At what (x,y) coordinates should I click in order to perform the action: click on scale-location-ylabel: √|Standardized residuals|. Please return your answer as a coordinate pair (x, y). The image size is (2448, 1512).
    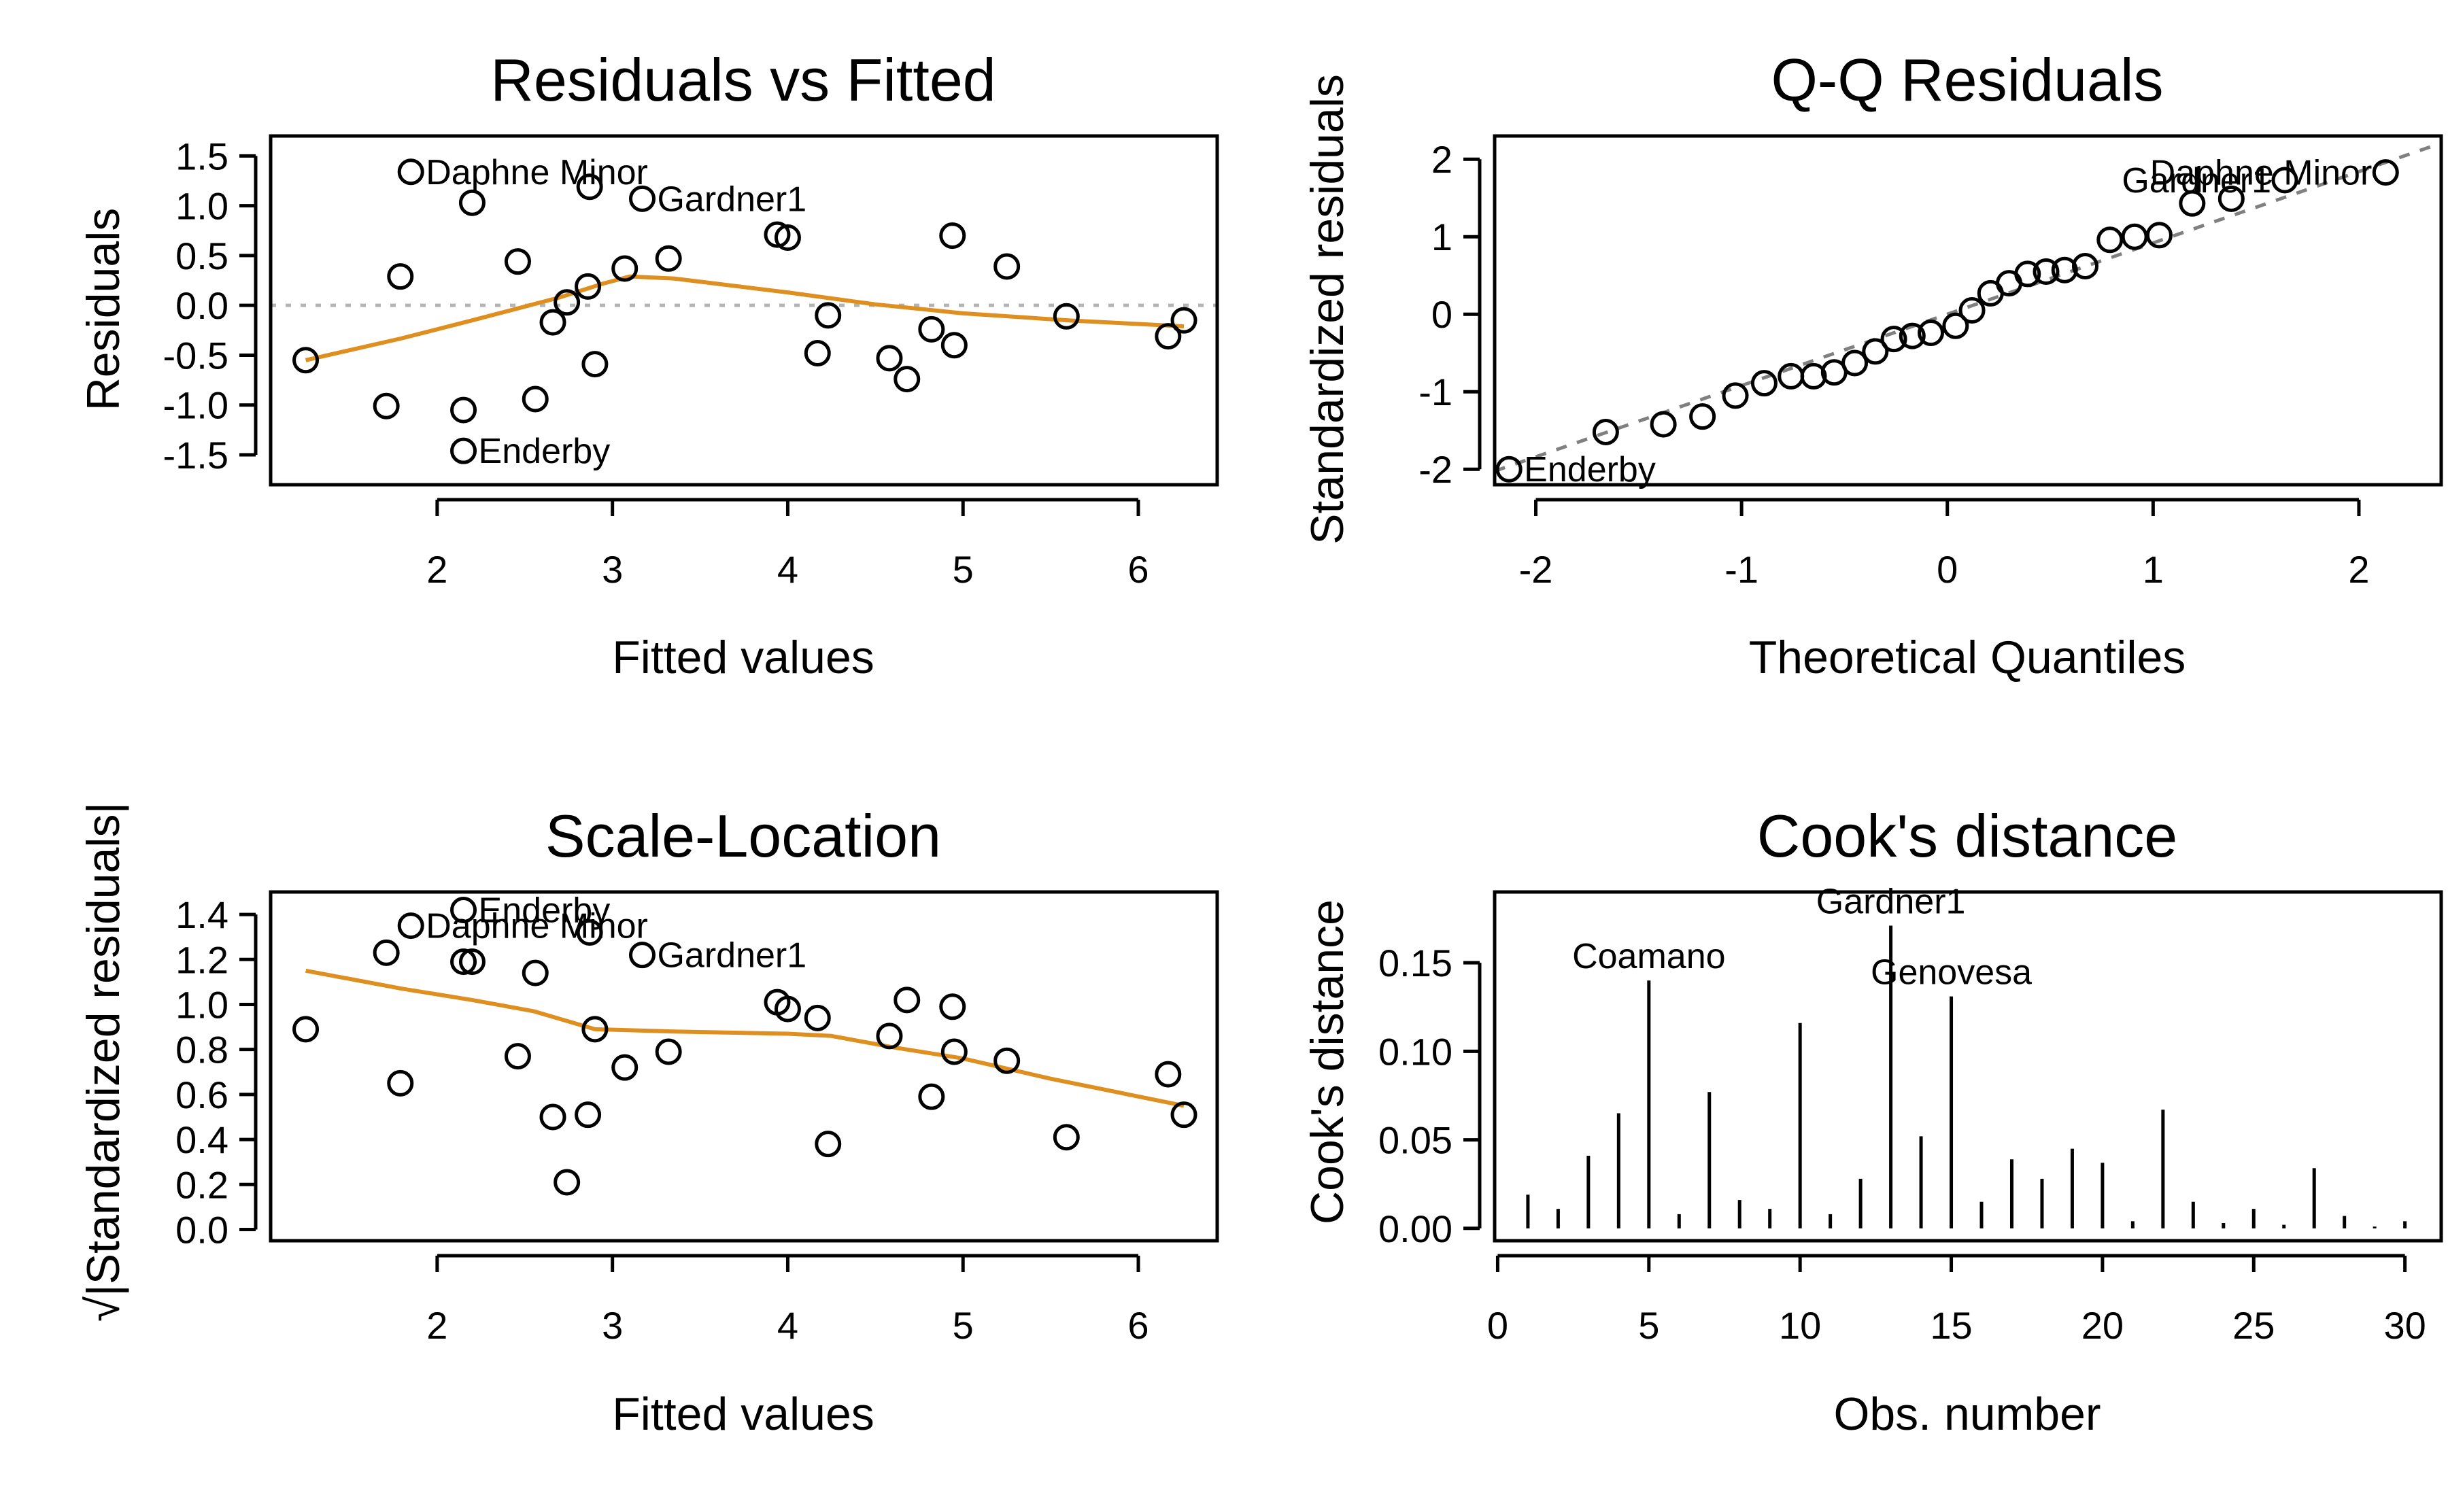
    Looking at the image, I should click on (104, 1062).